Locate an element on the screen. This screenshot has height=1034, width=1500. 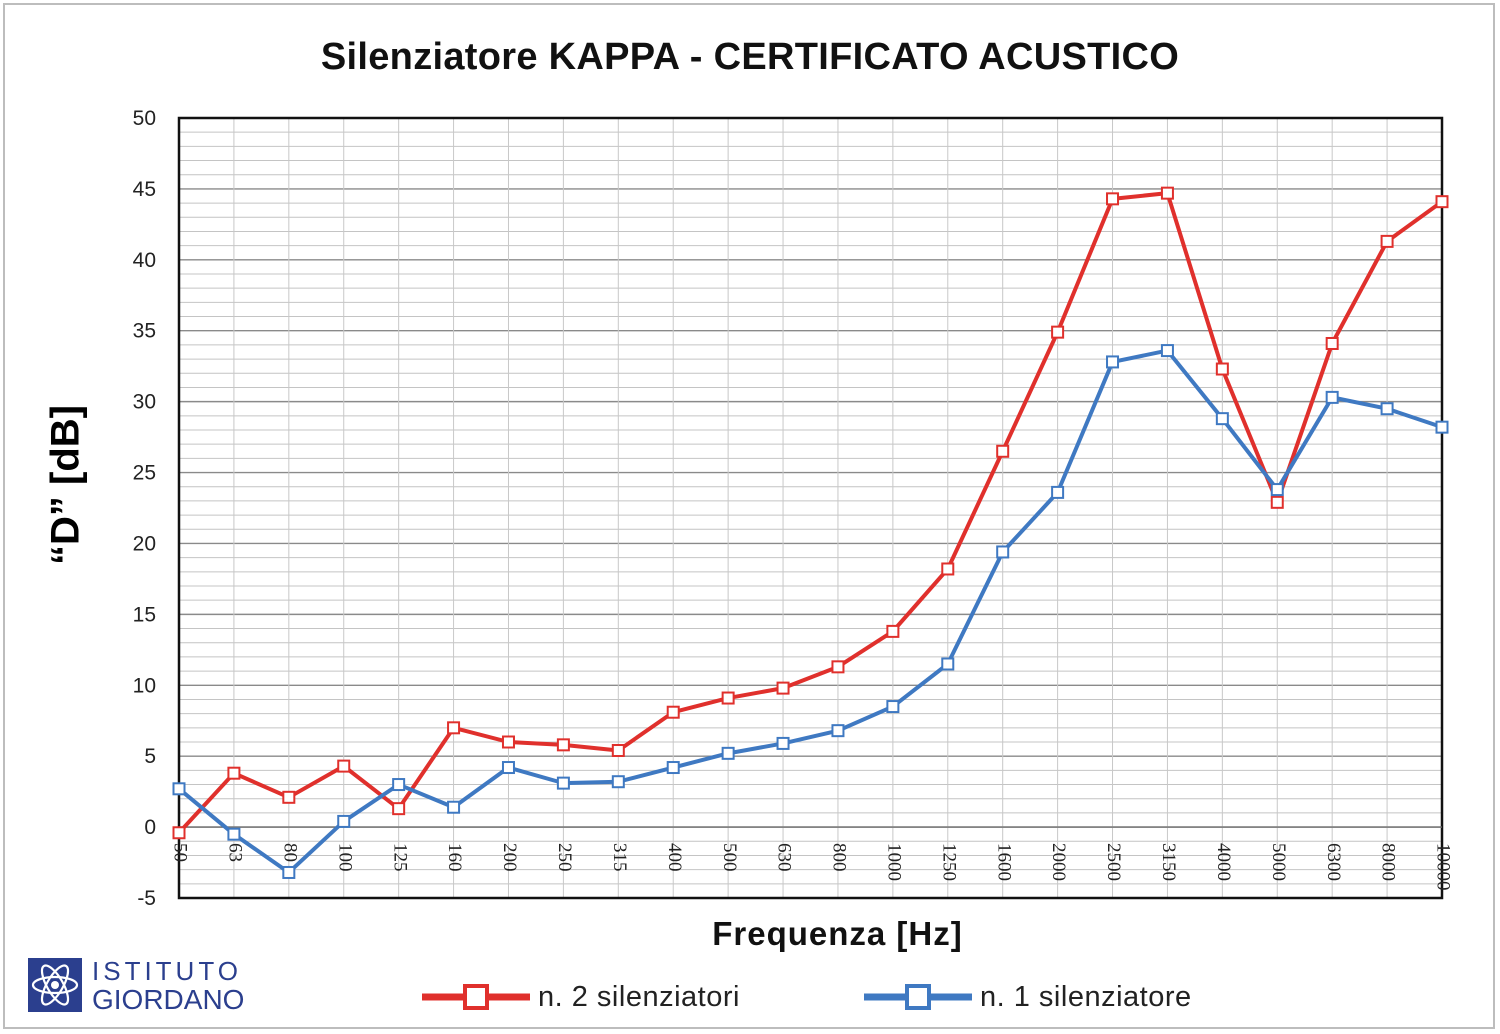
x-tick-label: 5000 is located at coordinates (1278, 862).